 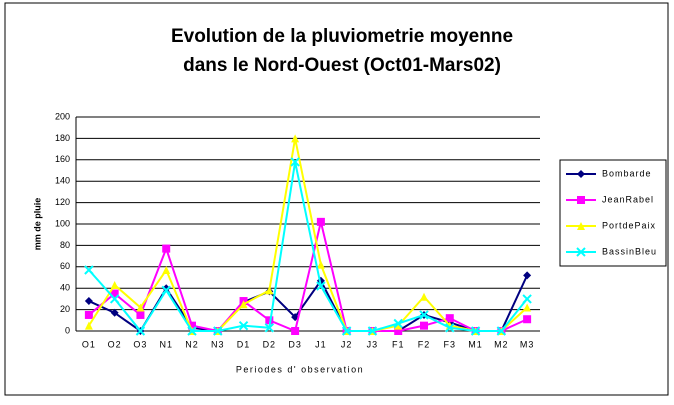 I want to click on x-tick-label: O3, so click(x=140, y=344).